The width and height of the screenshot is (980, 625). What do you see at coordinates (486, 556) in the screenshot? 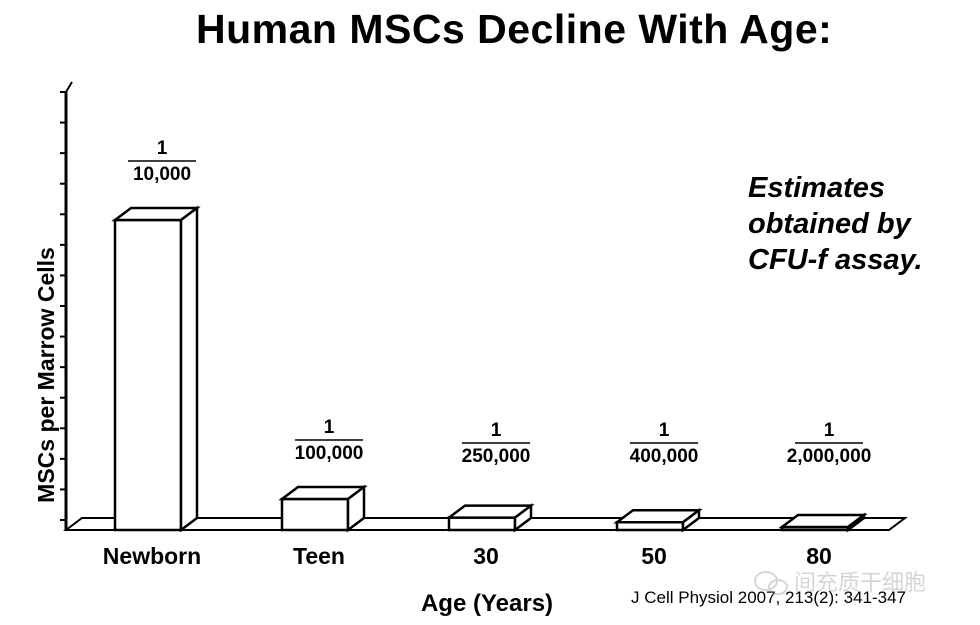
I see `x-tick-label: 30` at bounding box center [486, 556].